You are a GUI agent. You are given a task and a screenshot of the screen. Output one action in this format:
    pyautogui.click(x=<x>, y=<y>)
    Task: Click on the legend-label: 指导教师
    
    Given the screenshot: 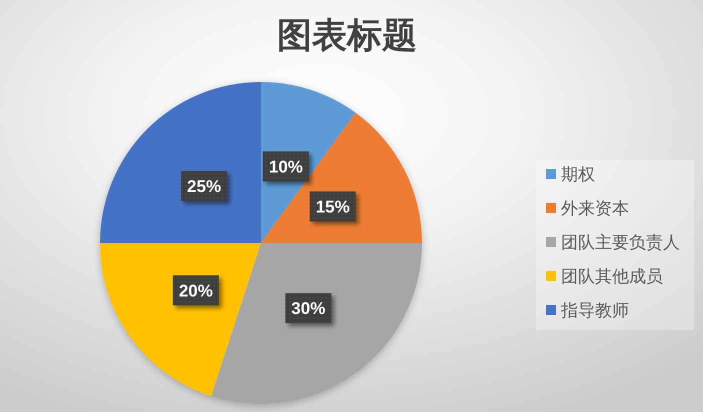 What is the action you would take?
    pyautogui.click(x=594, y=310)
    